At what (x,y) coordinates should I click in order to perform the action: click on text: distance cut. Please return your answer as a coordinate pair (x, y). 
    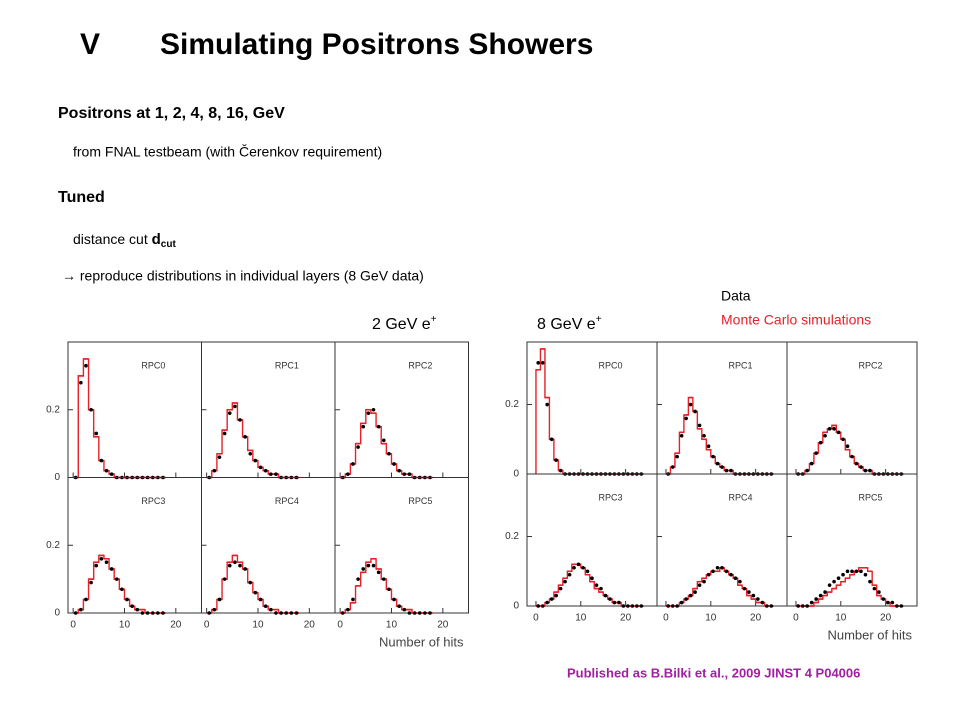
    Looking at the image, I should click on (112, 239).